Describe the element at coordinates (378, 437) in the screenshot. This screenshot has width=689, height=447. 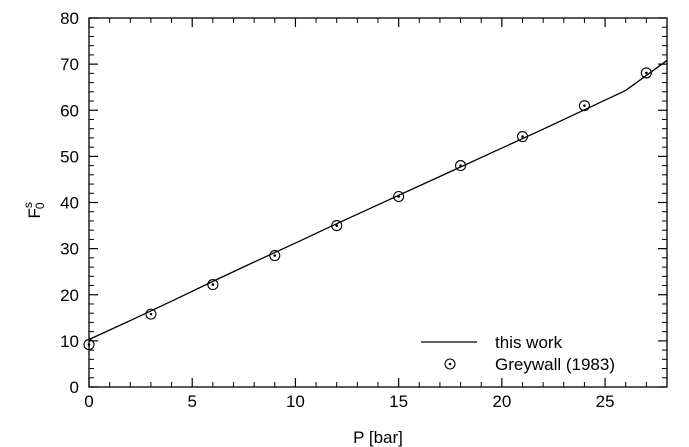
I see `x-axis-label: P [bar]` at that location.